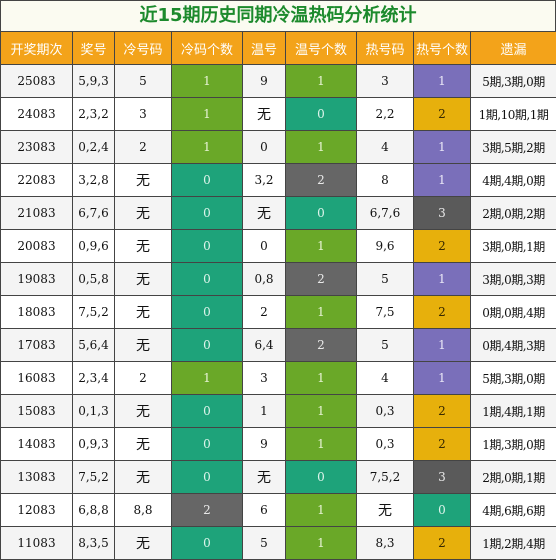 The width and height of the screenshot is (556, 560). What do you see at coordinates (321, 48) in the screenshot?
I see `header-warm-count: 温号个数` at bounding box center [321, 48].